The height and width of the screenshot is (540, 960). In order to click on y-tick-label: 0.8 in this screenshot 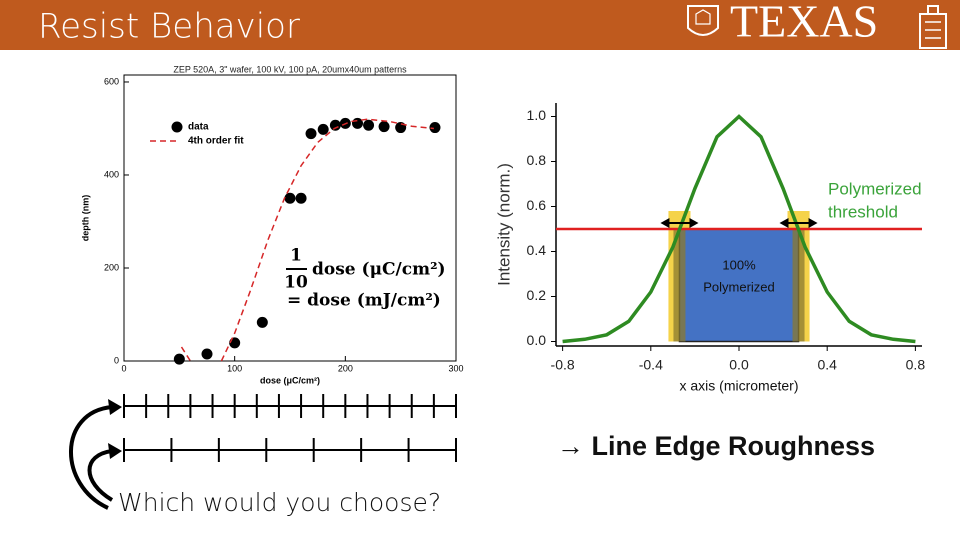, I will do `click(537, 160)`.